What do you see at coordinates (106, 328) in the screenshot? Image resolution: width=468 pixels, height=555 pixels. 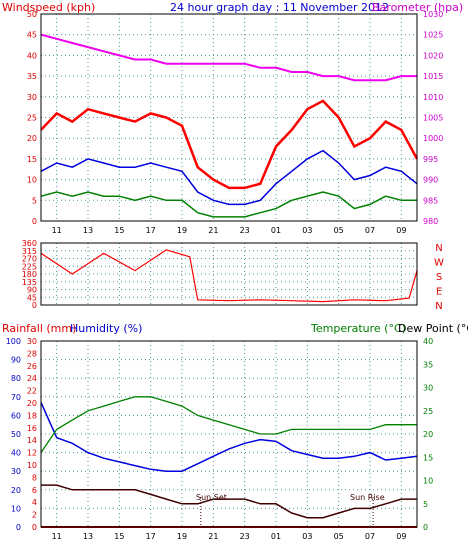 I see `humidity-axis-label: Humidity (%)` at bounding box center [106, 328].